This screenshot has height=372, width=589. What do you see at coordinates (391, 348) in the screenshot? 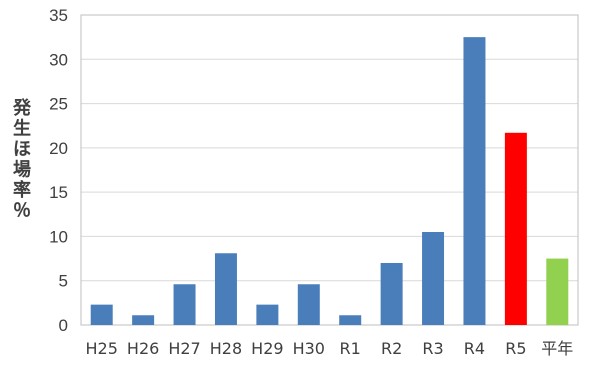
I see `x-tick-label: R2` at bounding box center [391, 348].